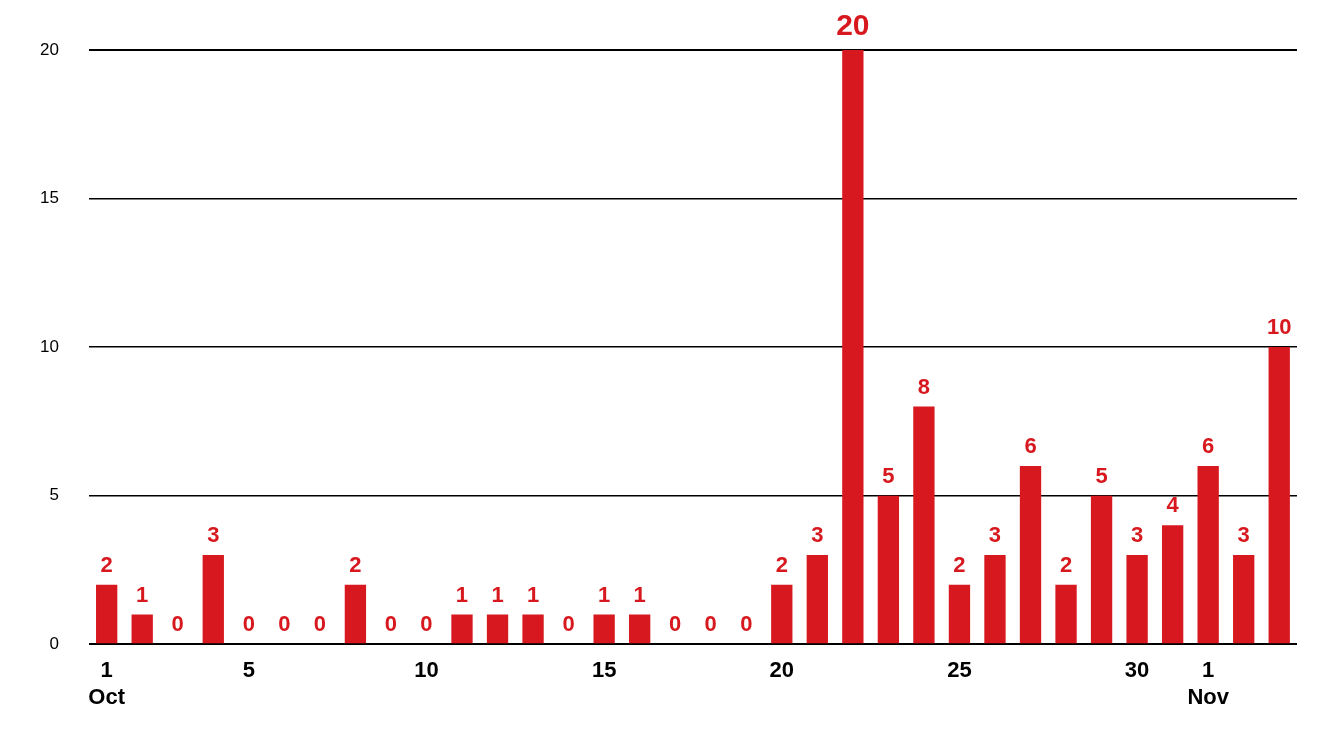 The height and width of the screenshot is (735, 1317). Describe the element at coordinates (1208, 683) in the screenshot. I see `x-tick-label: 1 Nov` at that location.